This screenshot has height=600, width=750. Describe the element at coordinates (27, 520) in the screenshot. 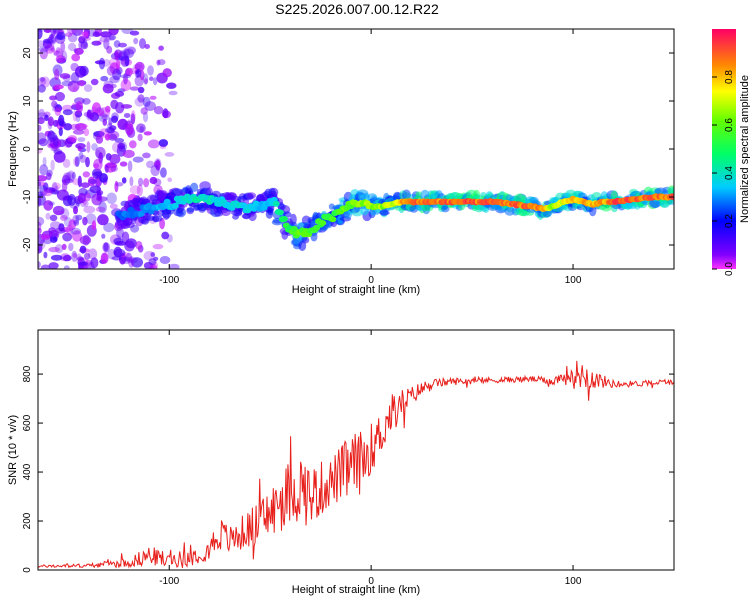

I see `y-tick-label: 200` at that location.